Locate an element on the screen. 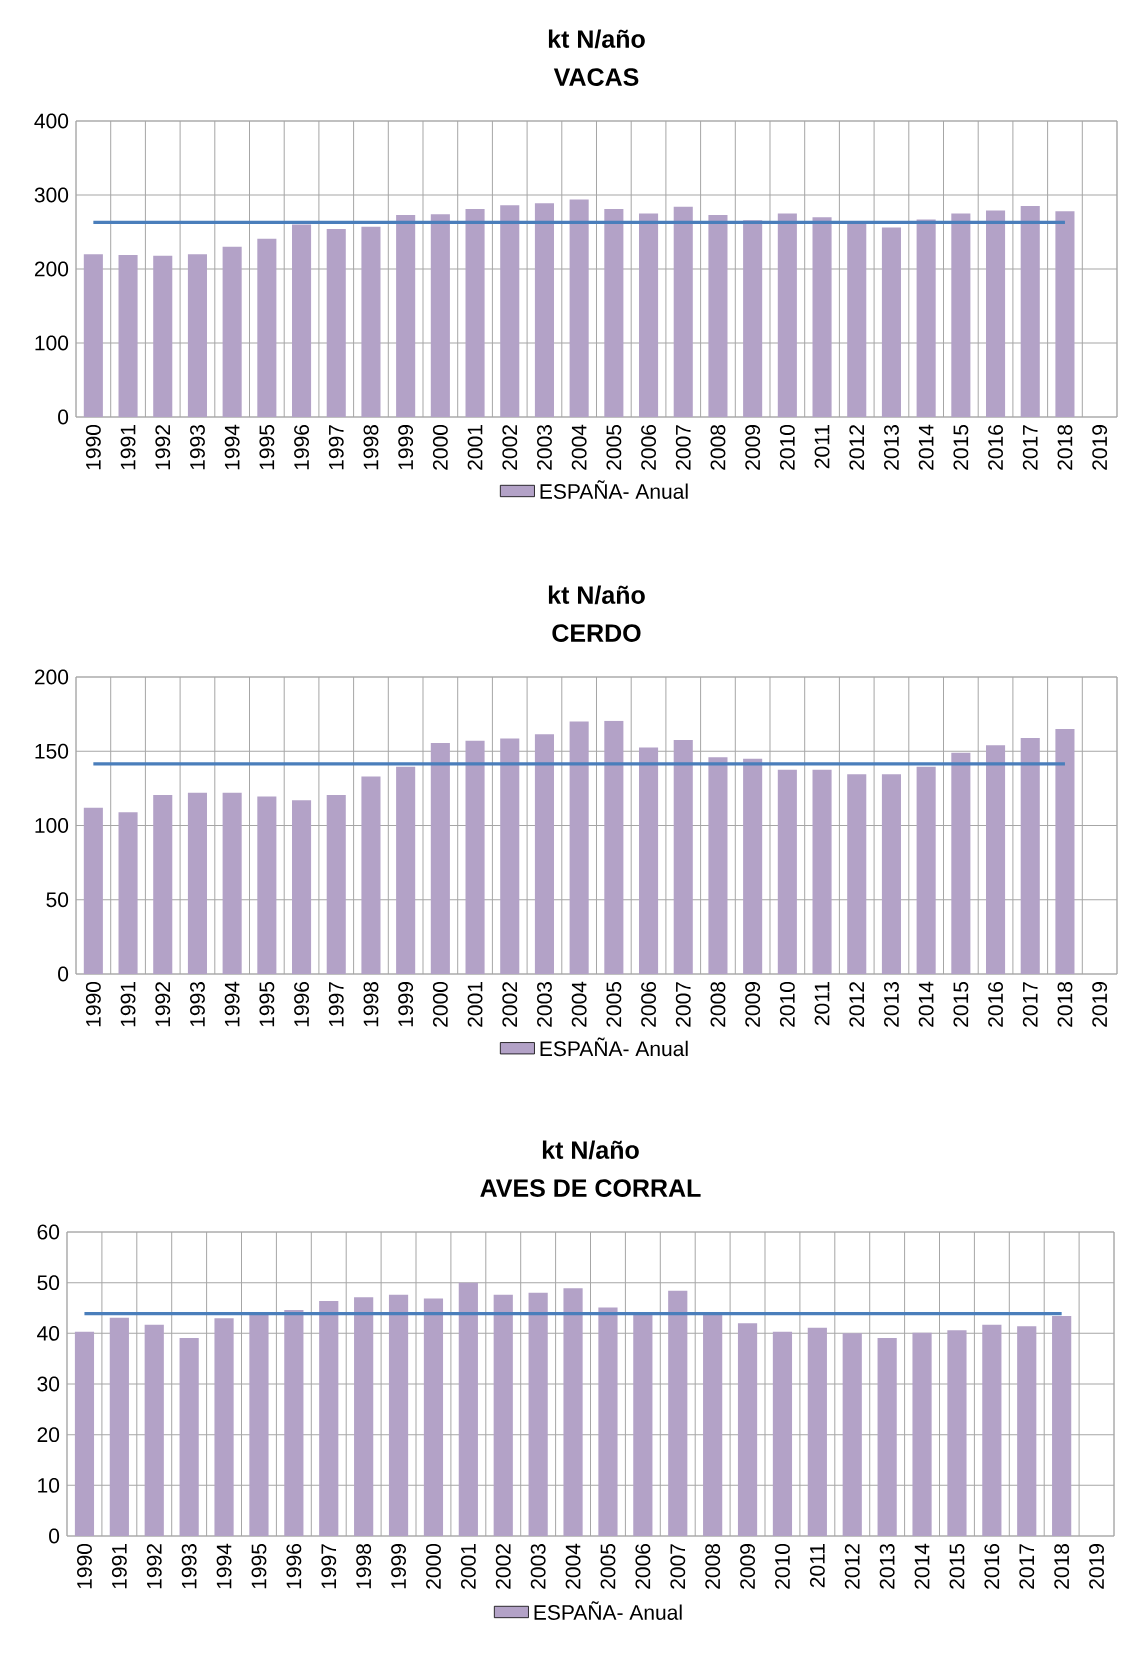  y-tick-label: 100 is located at coordinates (52, 343).